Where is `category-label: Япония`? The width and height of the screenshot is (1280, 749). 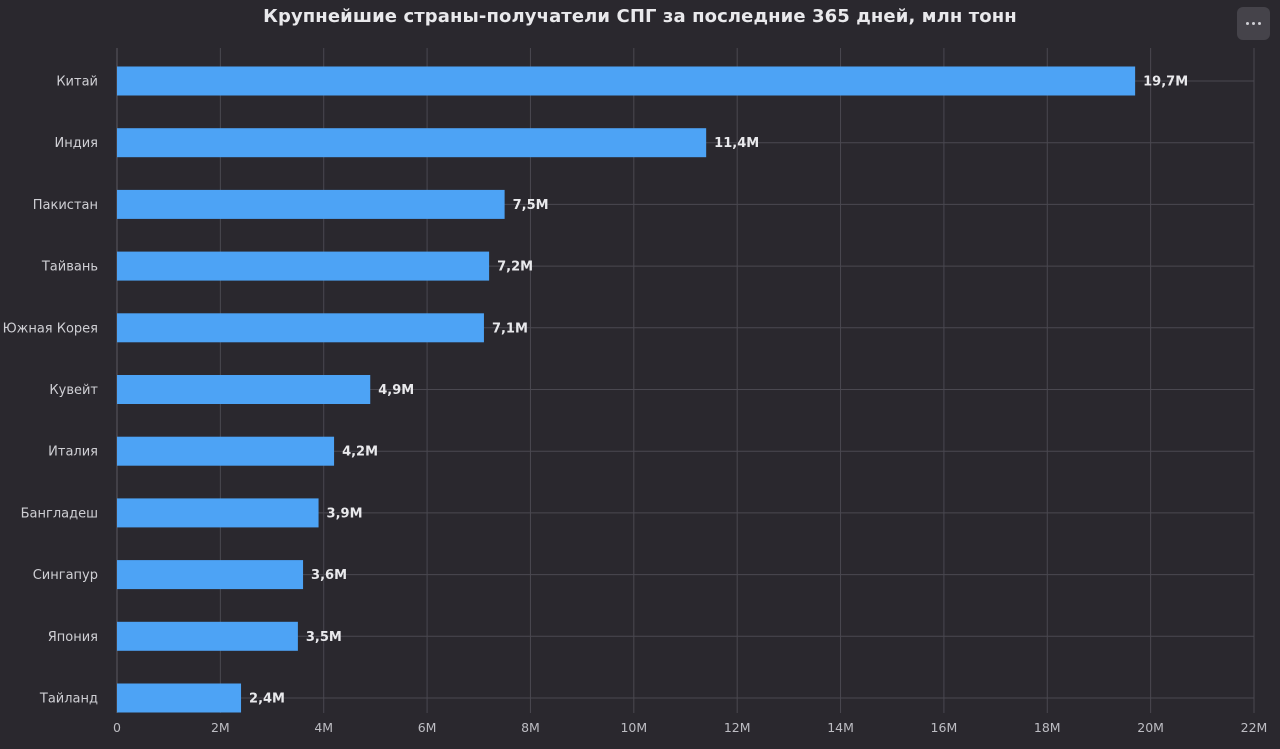
category-label: Япония is located at coordinates (73, 637).